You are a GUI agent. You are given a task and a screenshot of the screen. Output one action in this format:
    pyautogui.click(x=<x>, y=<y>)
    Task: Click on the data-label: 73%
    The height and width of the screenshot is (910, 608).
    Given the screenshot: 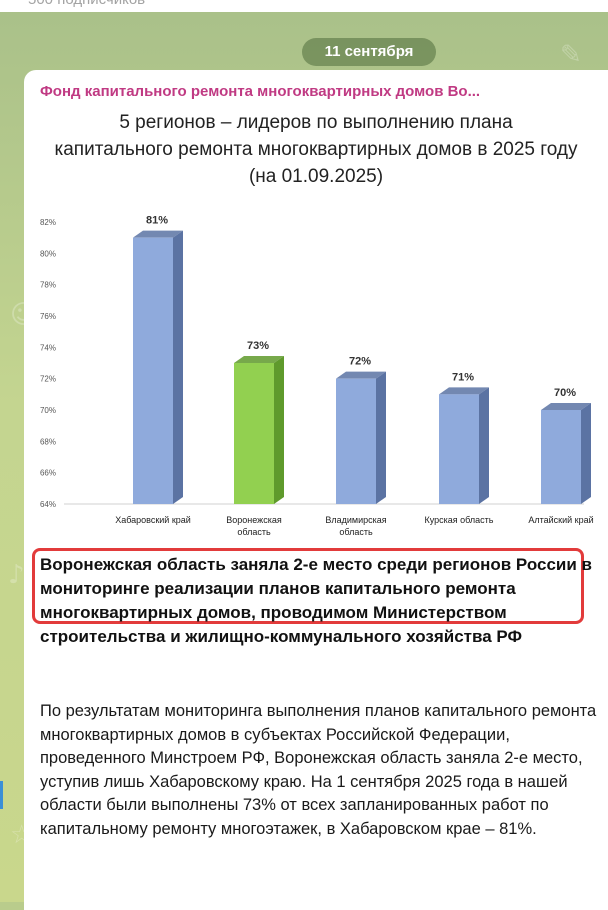 What is the action you would take?
    pyautogui.click(x=258, y=346)
    